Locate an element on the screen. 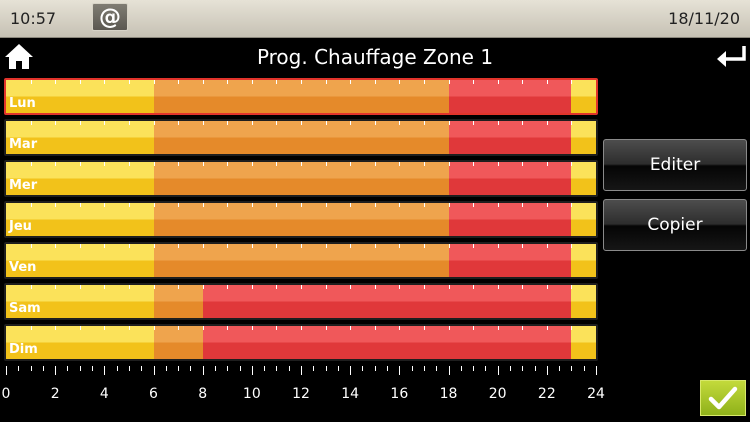 The height and width of the screenshot is (422, 750). day-row-ven: Ven is located at coordinates (301, 260).